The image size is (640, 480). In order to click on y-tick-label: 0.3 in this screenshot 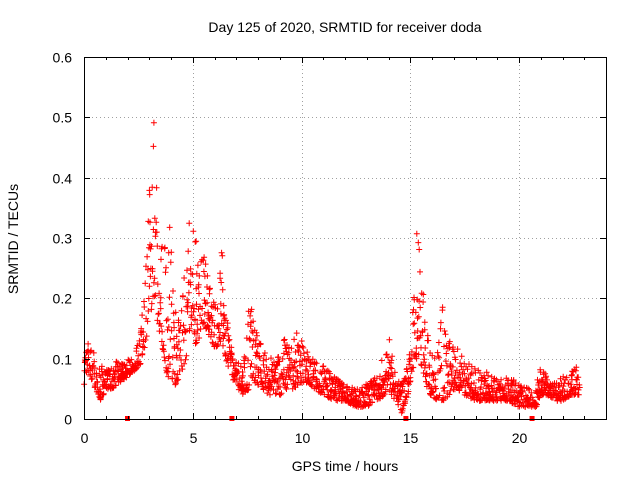, I will do `click(63, 239)`.